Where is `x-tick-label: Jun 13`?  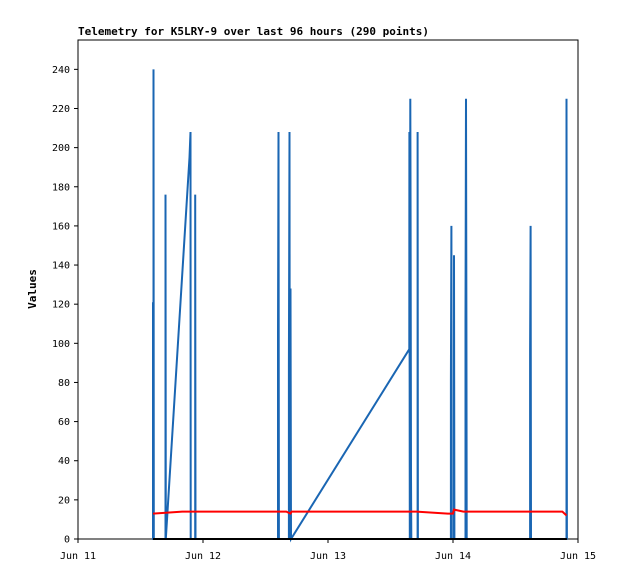 x-tick-label: Jun 13 is located at coordinates (328, 556).